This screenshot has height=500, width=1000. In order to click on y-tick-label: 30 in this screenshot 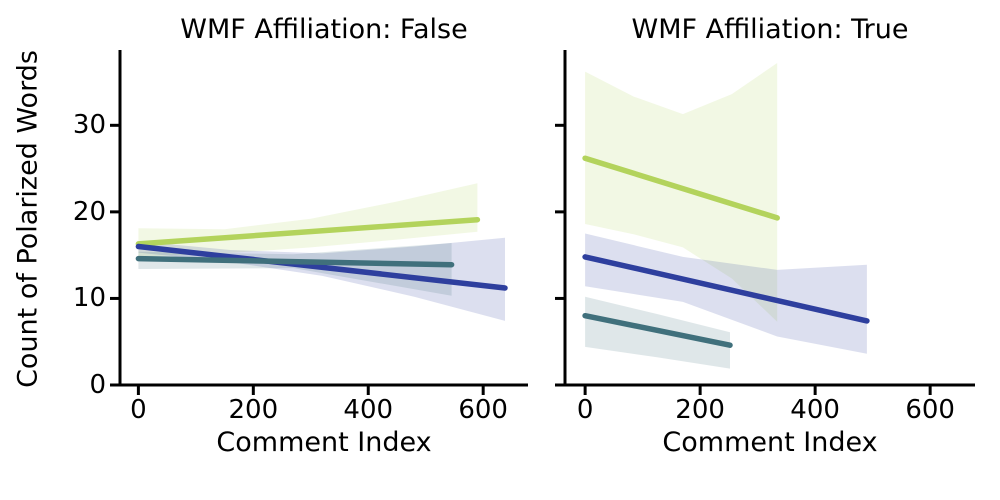, I will do `click(89, 125)`.